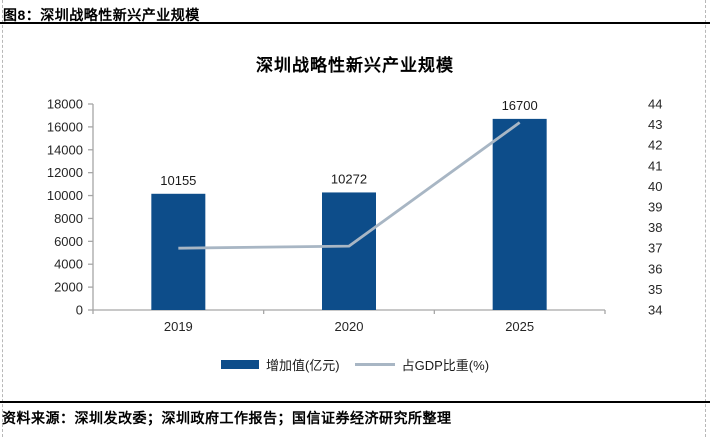 This screenshot has width=710, height=437. Describe the element at coordinates (68, 241) in the screenshot. I see `left-axis-tick-label: 6000` at that location.